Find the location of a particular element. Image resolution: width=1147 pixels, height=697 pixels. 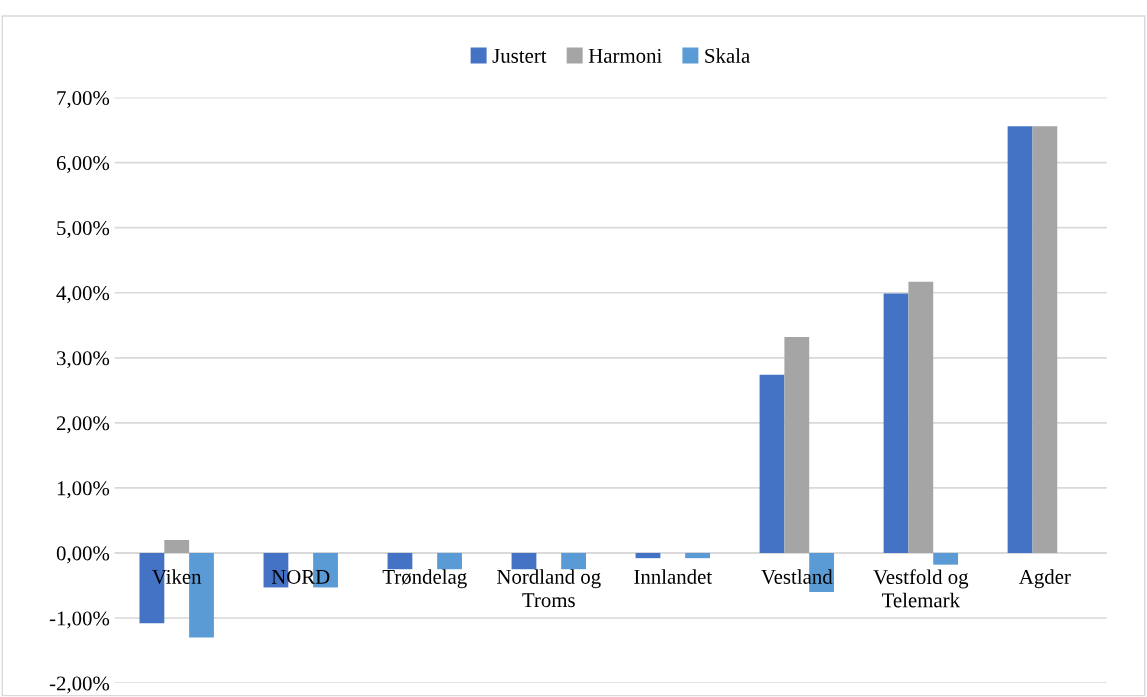

y-tick-label: 0,00% is located at coordinates (83, 555).